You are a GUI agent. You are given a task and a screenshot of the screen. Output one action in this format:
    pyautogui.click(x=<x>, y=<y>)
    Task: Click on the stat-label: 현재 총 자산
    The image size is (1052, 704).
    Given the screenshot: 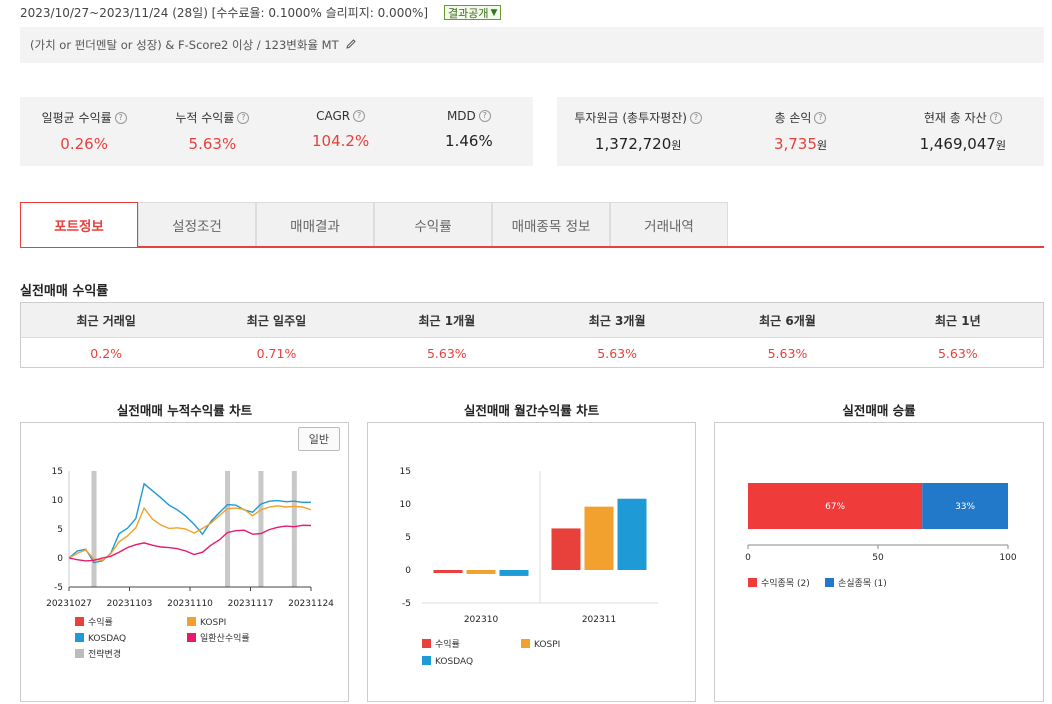 What is the action you would take?
    pyautogui.click(x=955, y=118)
    